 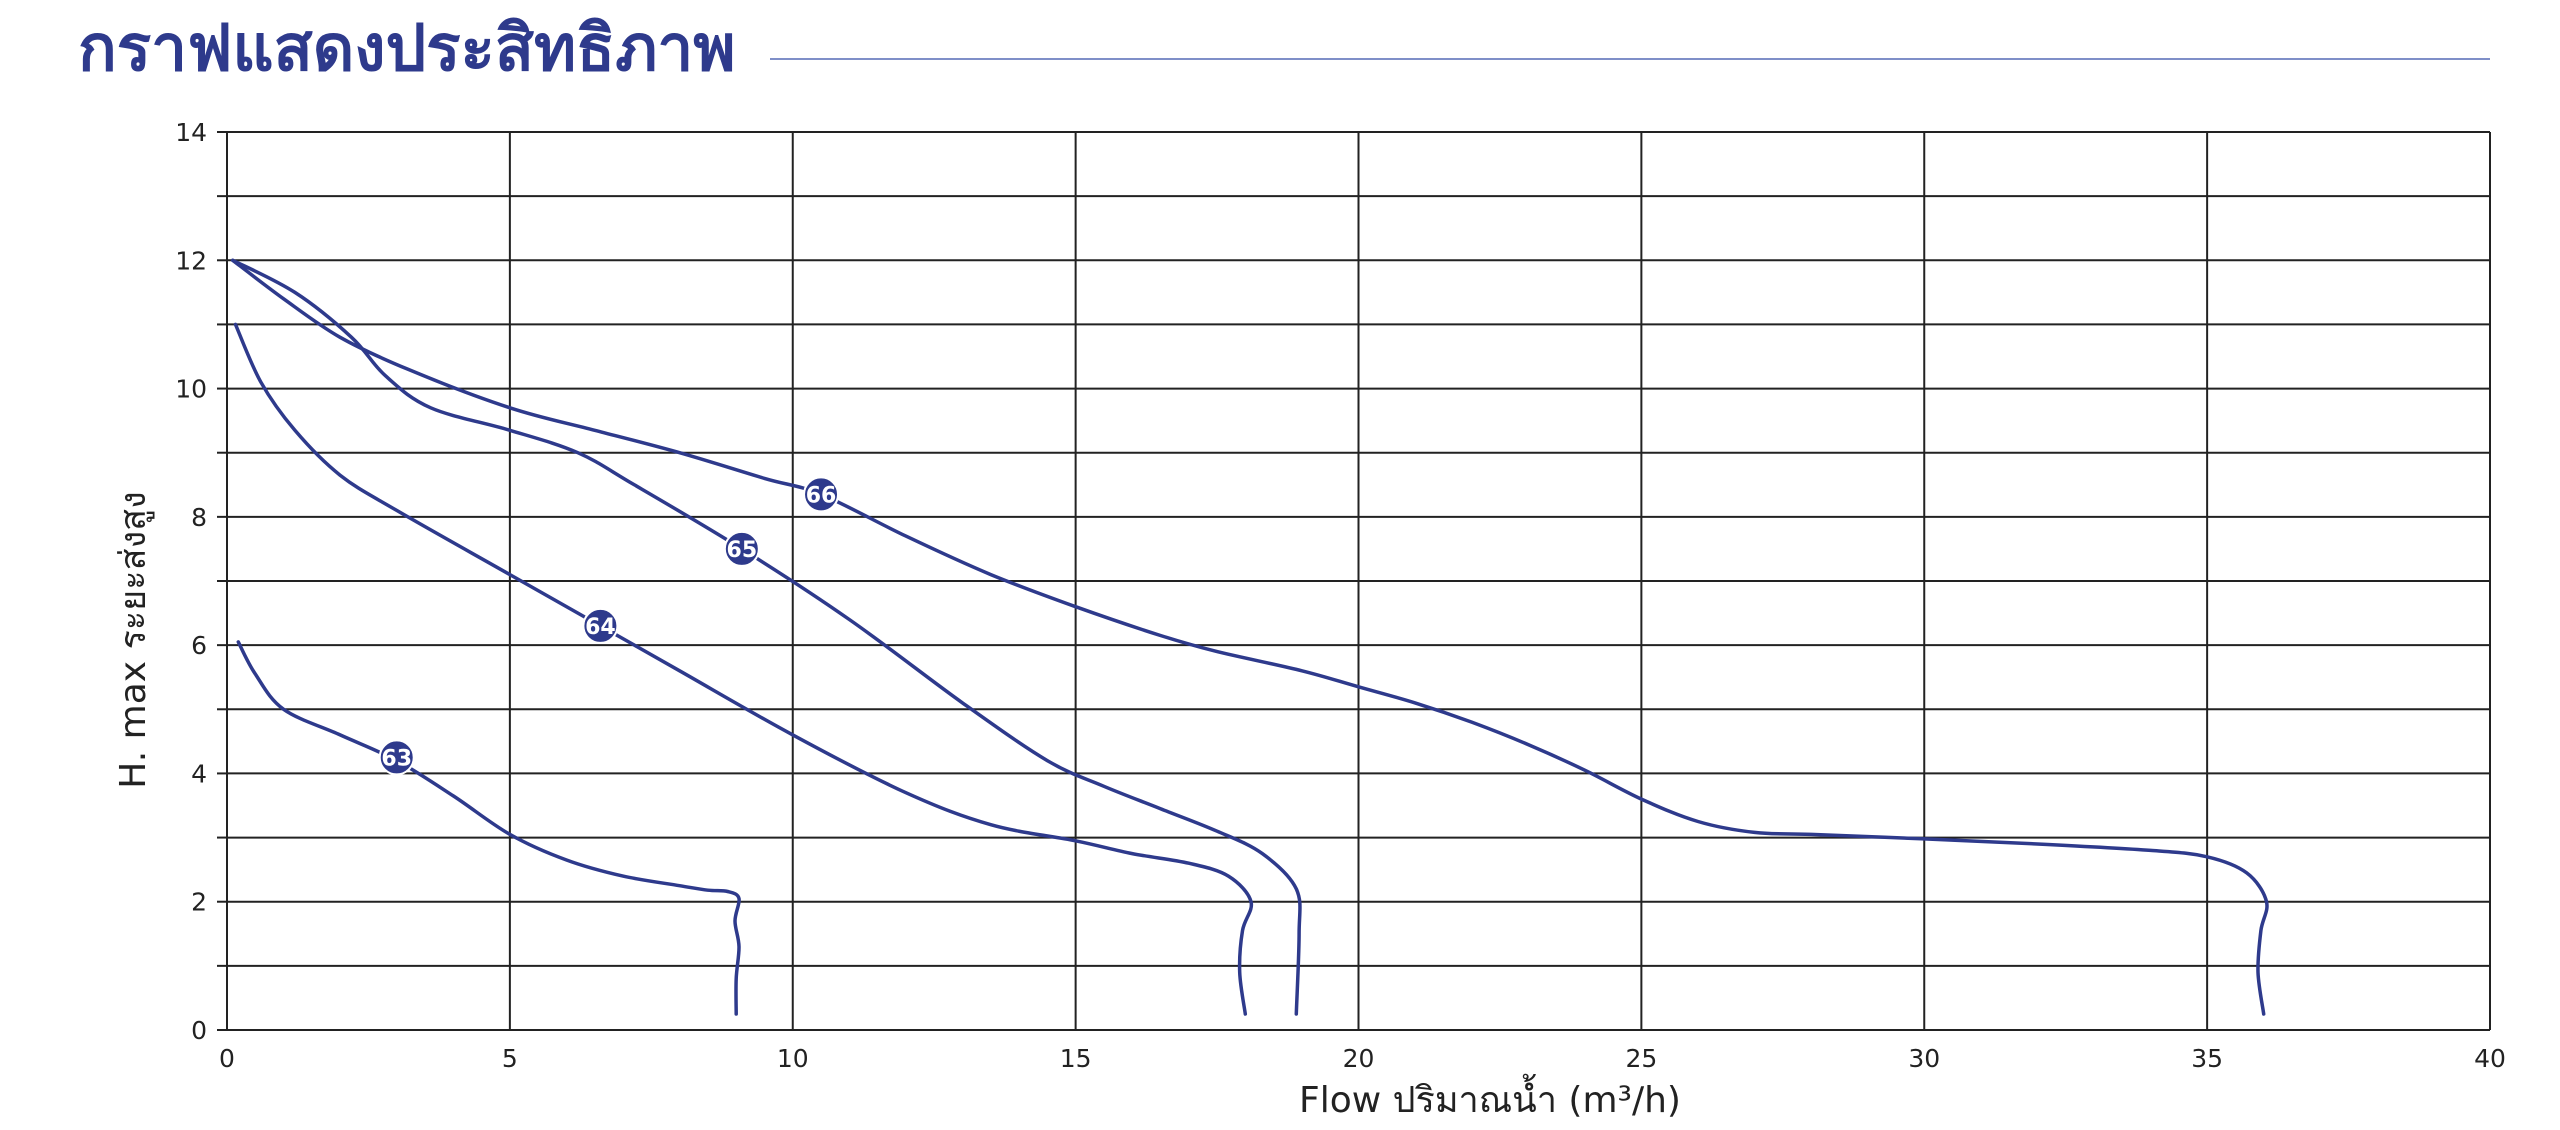 What do you see at coordinates (199, 1030) in the screenshot?
I see `y-tick-label: 0` at bounding box center [199, 1030].